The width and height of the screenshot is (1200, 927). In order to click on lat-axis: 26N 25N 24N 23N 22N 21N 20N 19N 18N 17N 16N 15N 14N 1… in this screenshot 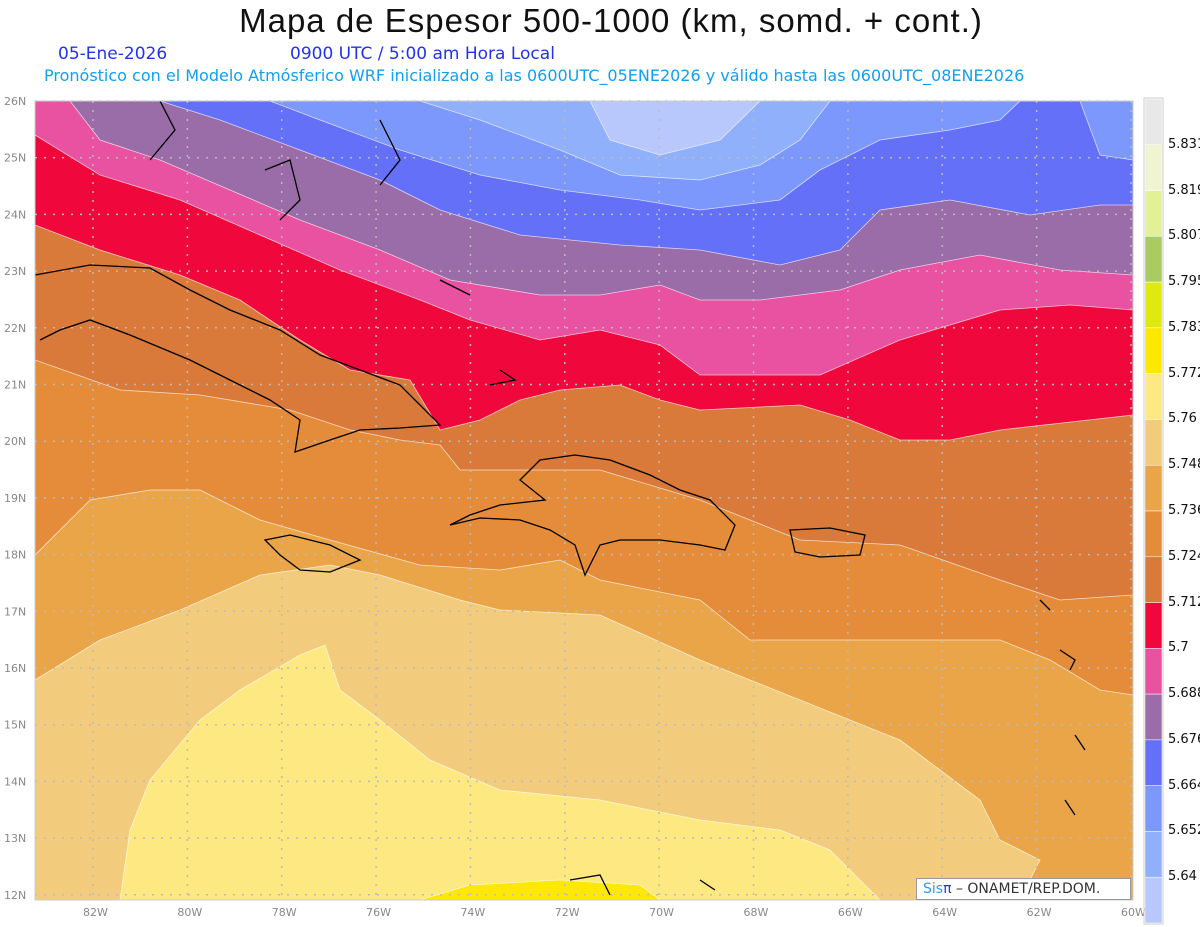, I will do `click(15, 498)`.